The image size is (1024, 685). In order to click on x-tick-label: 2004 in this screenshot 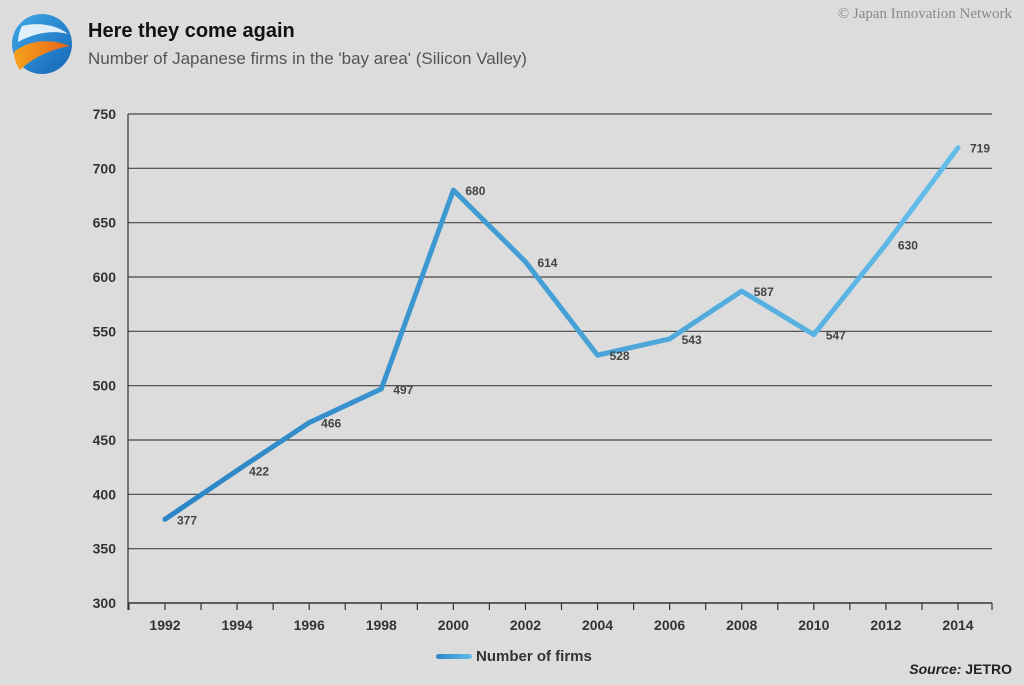, I will do `click(597, 625)`.